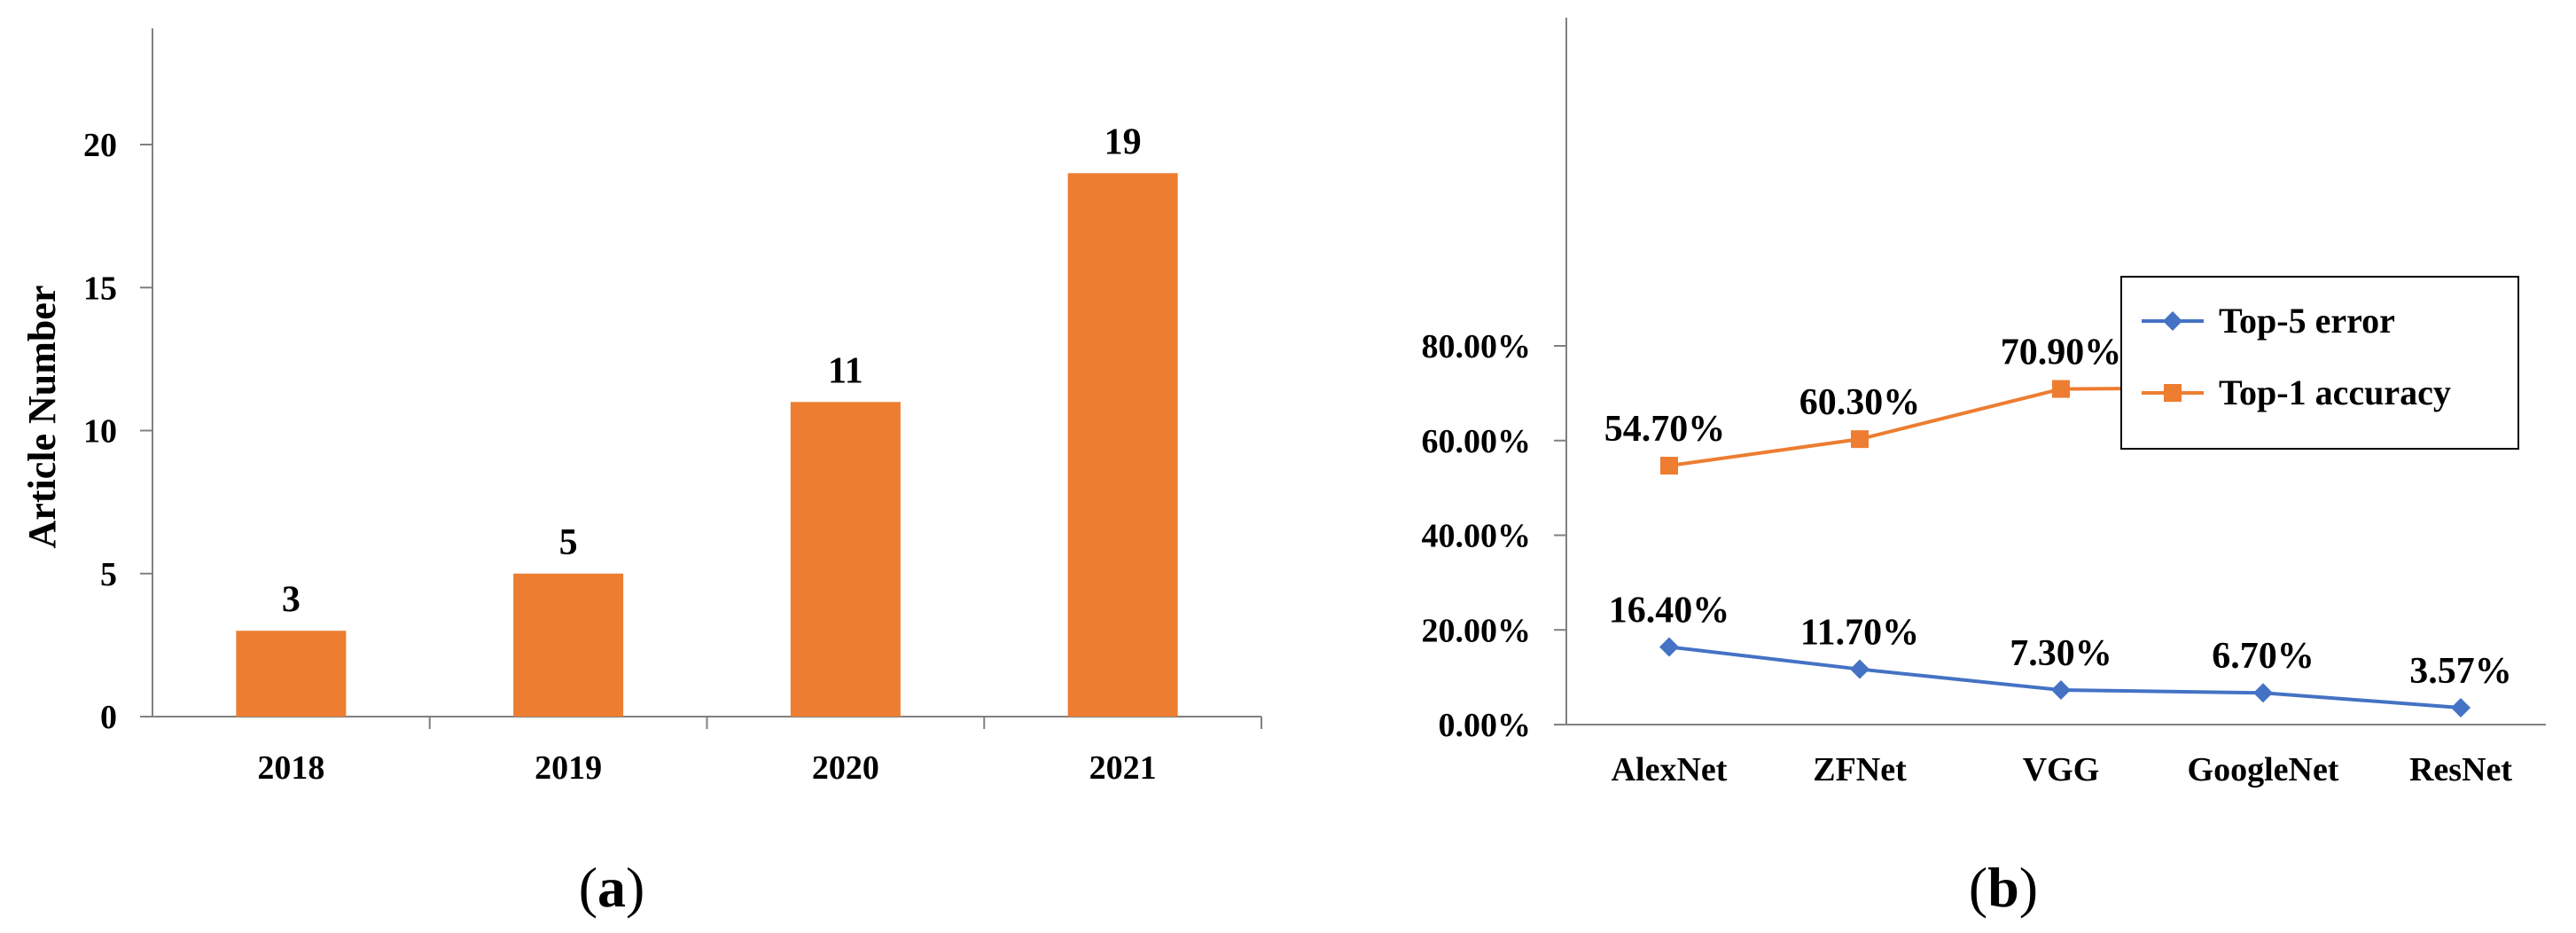 The image size is (2576, 933). What do you see at coordinates (1477, 630) in the screenshot?
I see `y-tick-label: 20.00%` at bounding box center [1477, 630].